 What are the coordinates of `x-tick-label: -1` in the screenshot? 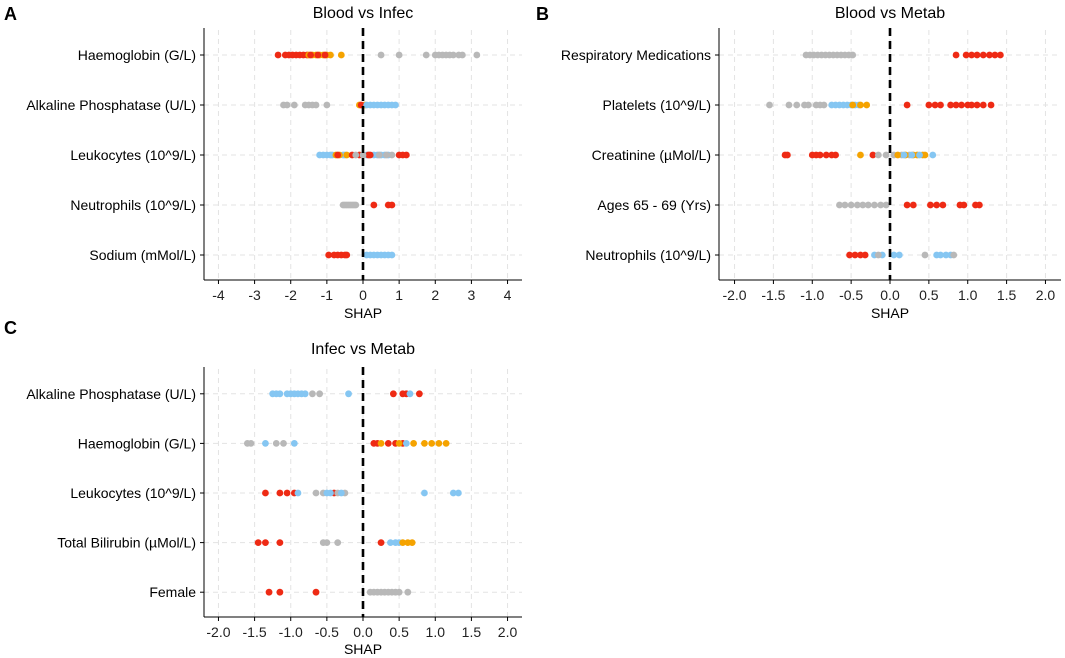 It's located at (327, 295).